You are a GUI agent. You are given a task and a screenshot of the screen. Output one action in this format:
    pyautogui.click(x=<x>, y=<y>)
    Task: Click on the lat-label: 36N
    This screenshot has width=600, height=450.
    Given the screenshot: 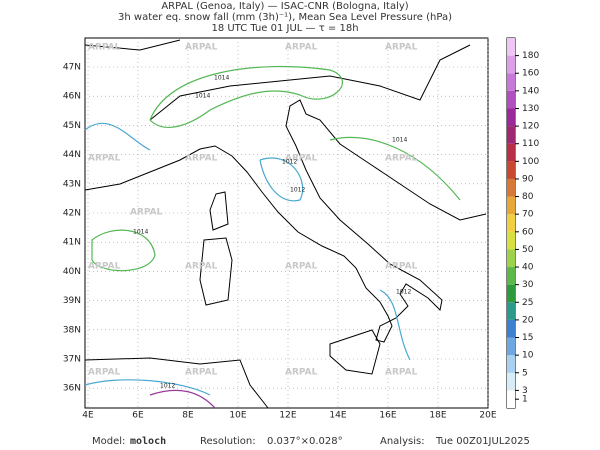 What is the action you would take?
    pyautogui.click(x=72, y=389)
    